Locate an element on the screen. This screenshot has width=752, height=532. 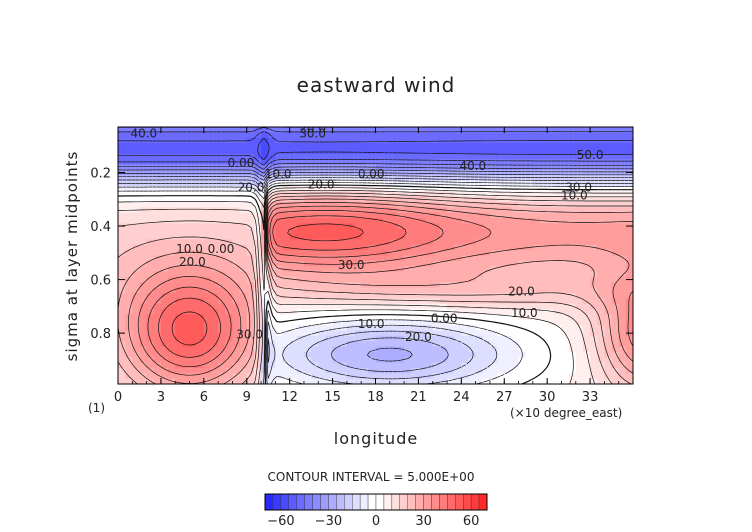
contour-label: 20.0 is located at coordinates (521, 292).